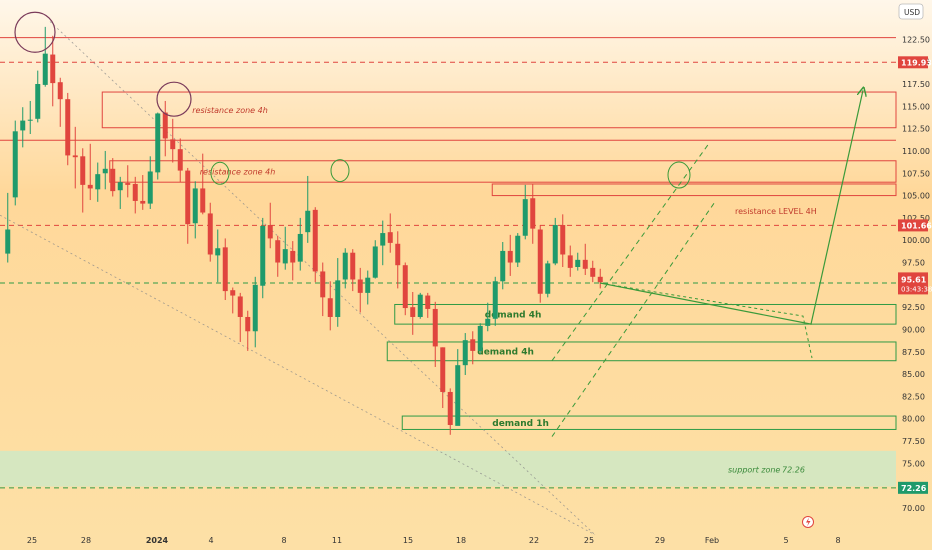  What do you see at coordinates (230, 110) in the screenshot?
I see `zone-label-0: resistance zone 4h` at bounding box center [230, 110].